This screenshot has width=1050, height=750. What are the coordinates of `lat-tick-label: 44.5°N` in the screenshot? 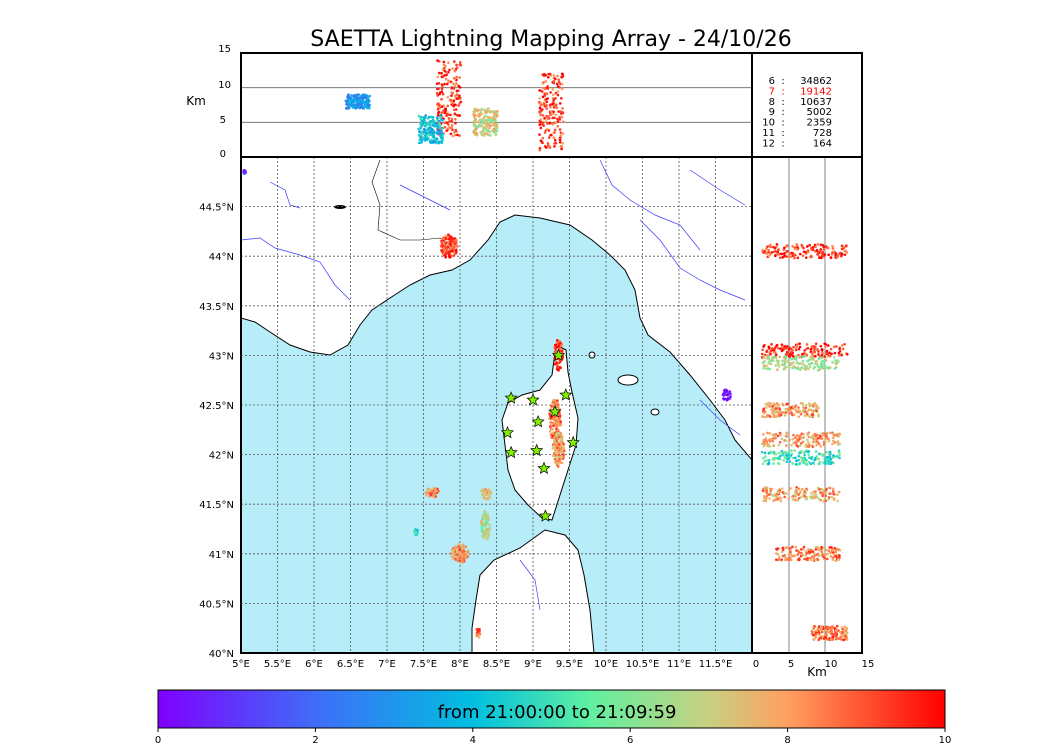 It's located at (216, 208).